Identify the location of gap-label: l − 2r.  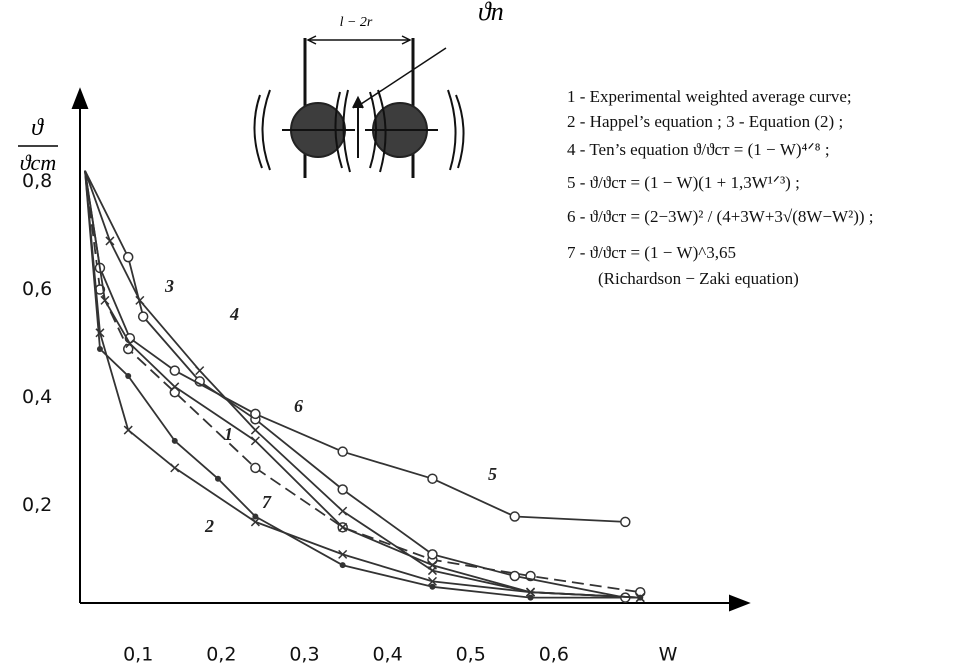
(356, 22).